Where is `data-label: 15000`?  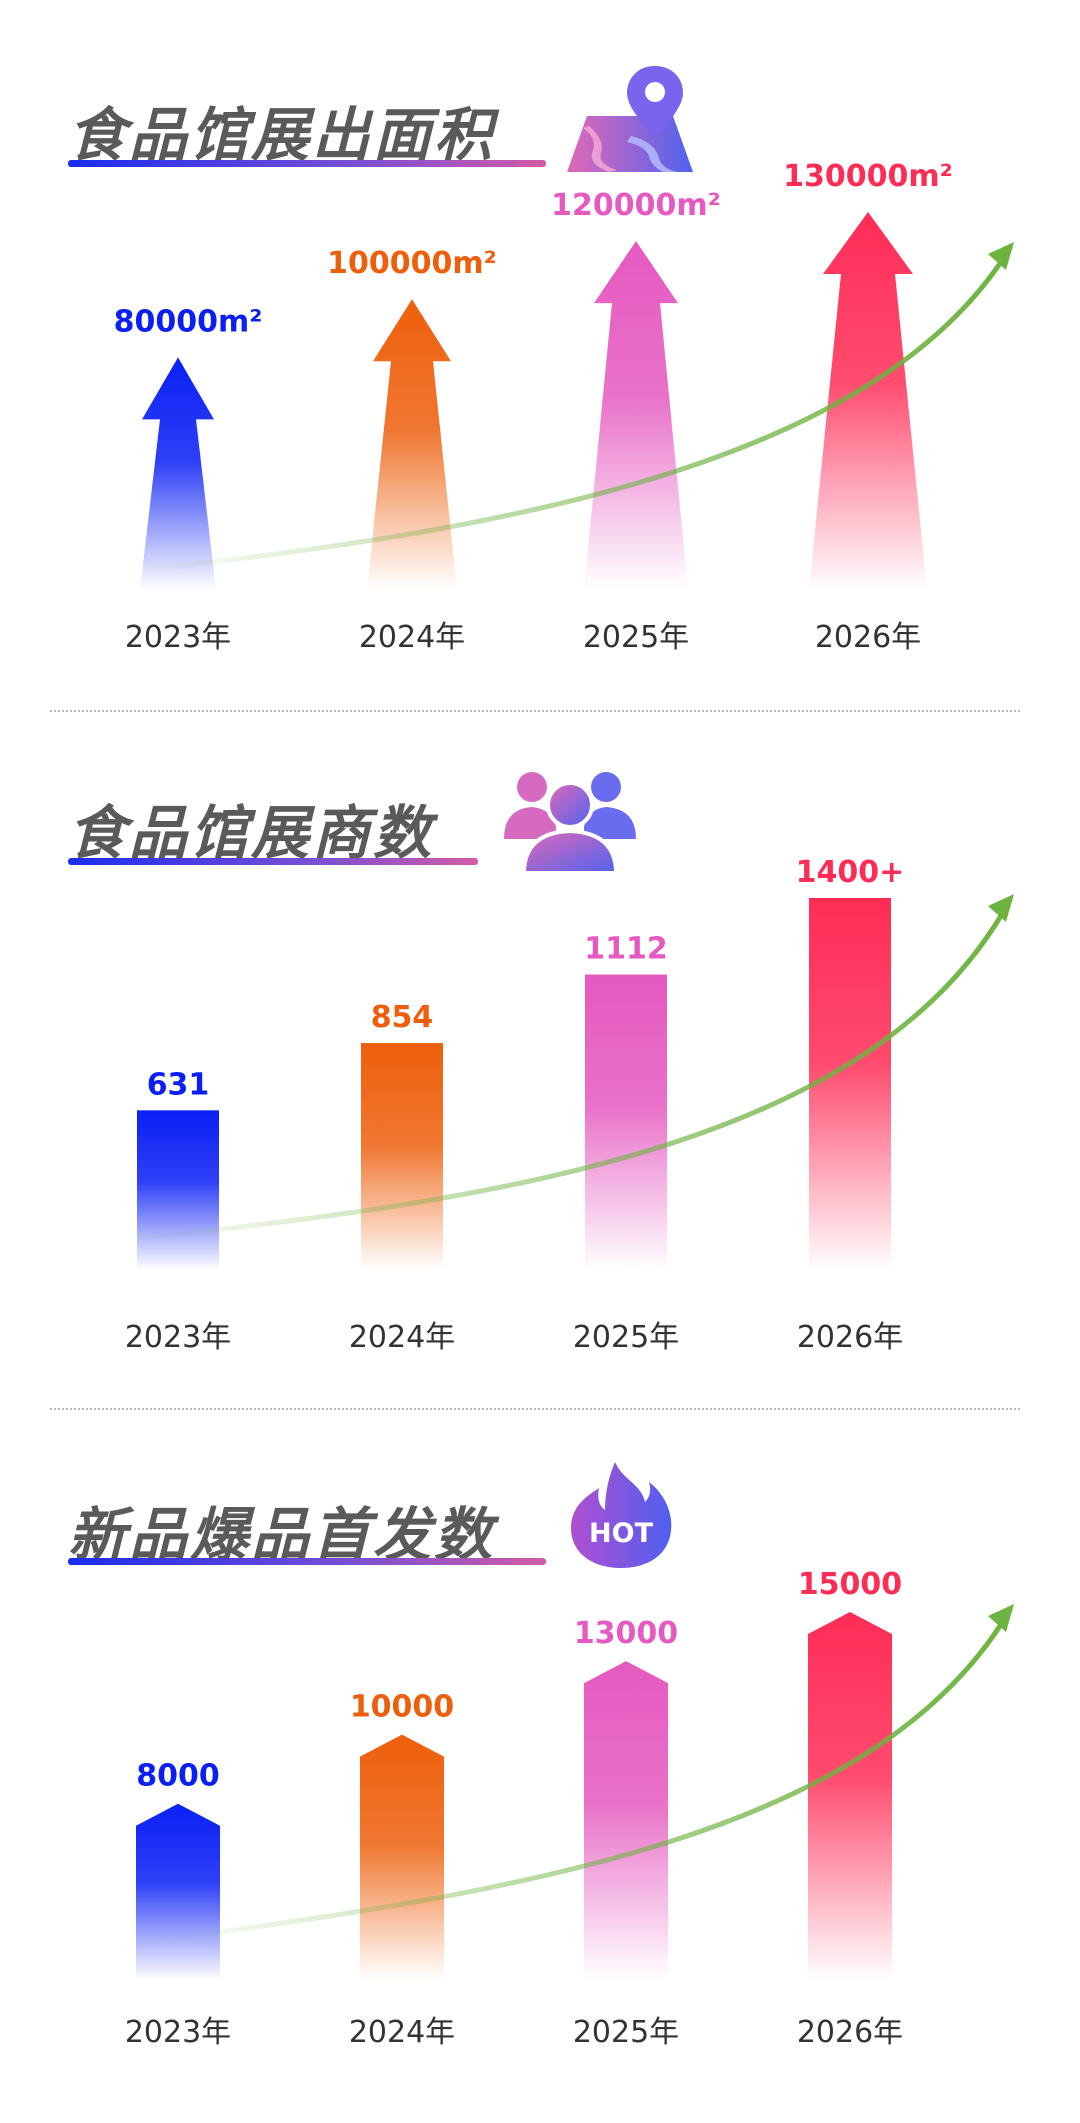 data-label: 15000 is located at coordinates (850, 1584).